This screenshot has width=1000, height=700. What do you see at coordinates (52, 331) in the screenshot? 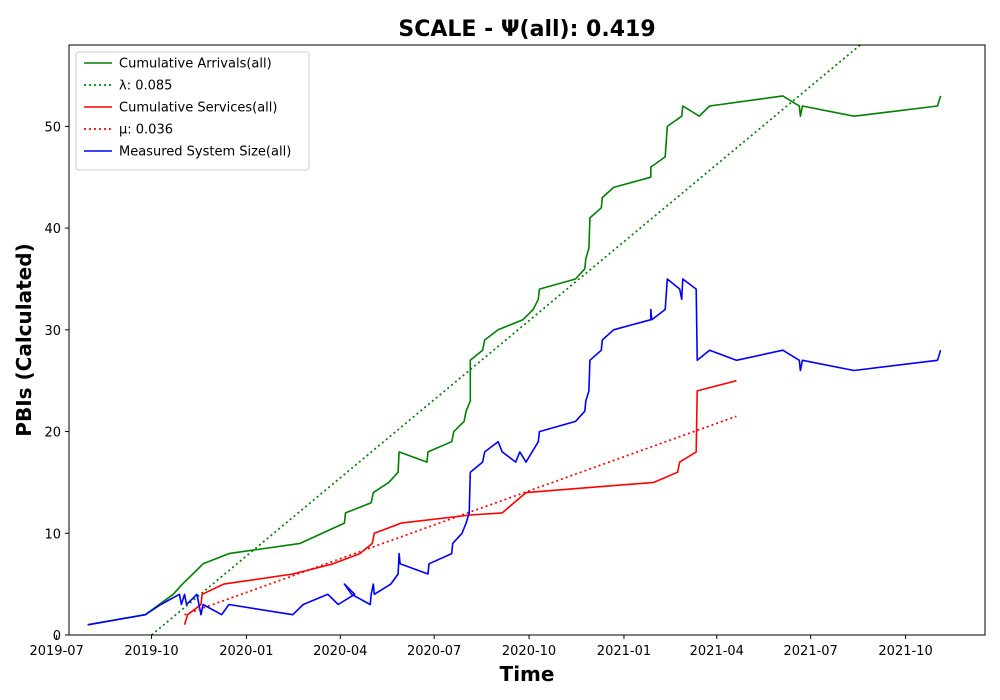
I see `y-tick-label: 30` at bounding box center [52, 331].